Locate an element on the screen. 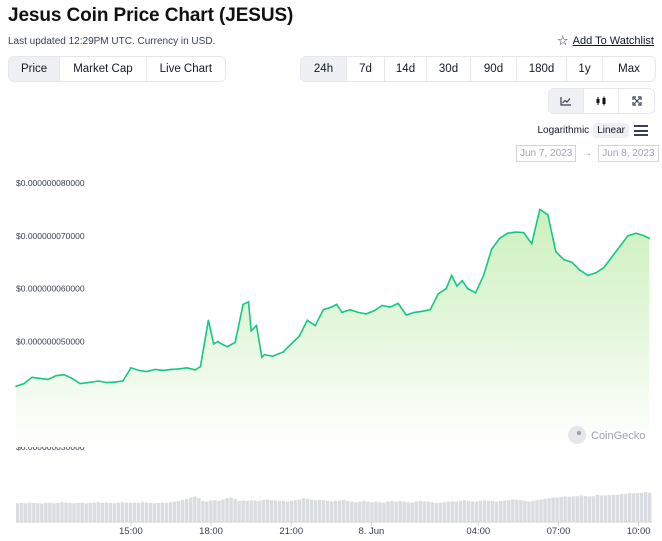  tab-30d: 30d is located at coordinates (449, 69).